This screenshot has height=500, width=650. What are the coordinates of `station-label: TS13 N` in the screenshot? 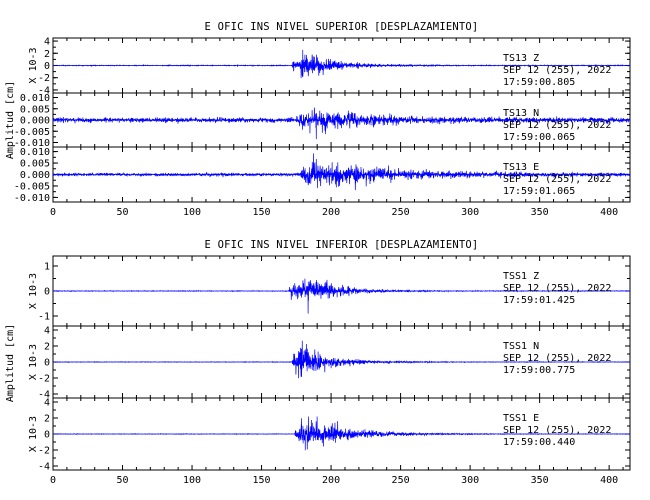 It's located at (521, 113).